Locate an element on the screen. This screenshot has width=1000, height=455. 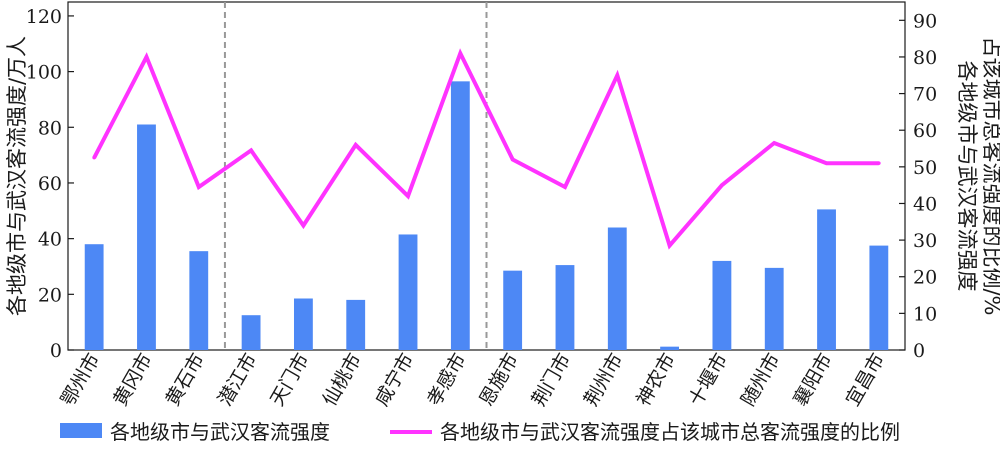
y-axis-label-right-line-2: 占该城市总客流强度的比例/% is located at coordinates (990, 175).